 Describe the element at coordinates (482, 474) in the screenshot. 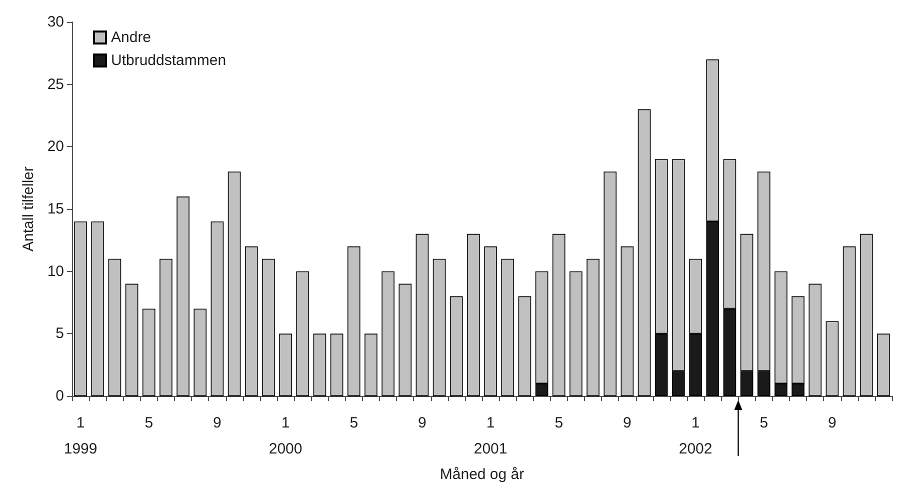

I see `x-axis-title: Måned og år` at that location.